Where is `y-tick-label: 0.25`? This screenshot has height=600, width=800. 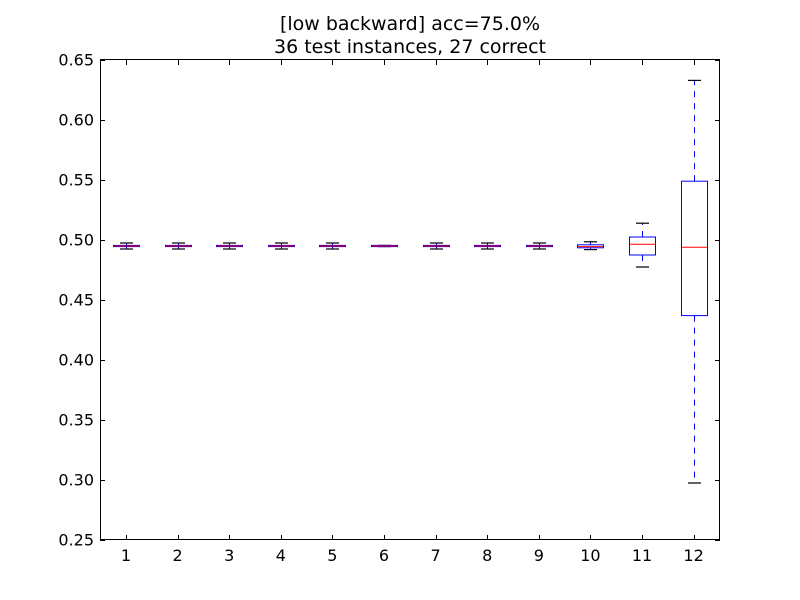 y-tick-label: 0.25 is located at coordinates (76, 540).